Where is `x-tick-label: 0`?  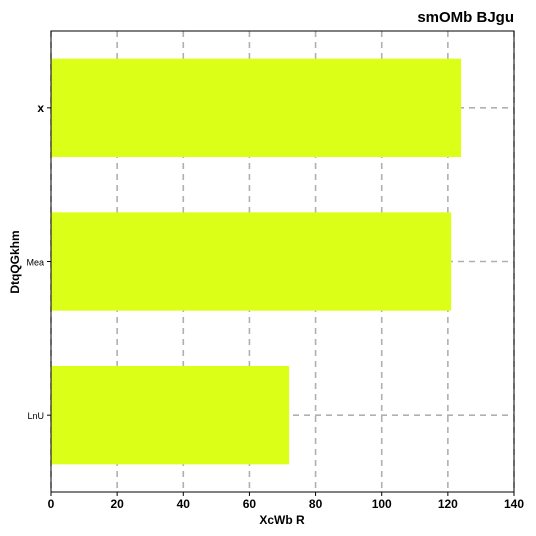
x-tick-label: 0 is located at coordinates (51, 504).